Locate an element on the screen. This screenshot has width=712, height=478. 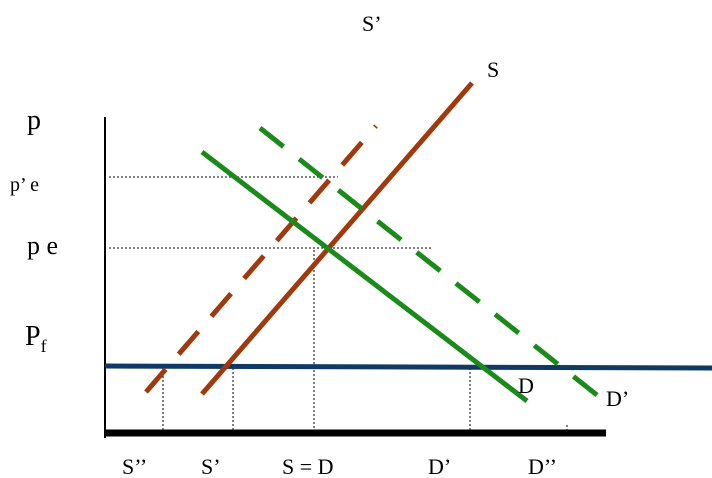
y-label-p-e: p e is located at coordinates (42, 245).